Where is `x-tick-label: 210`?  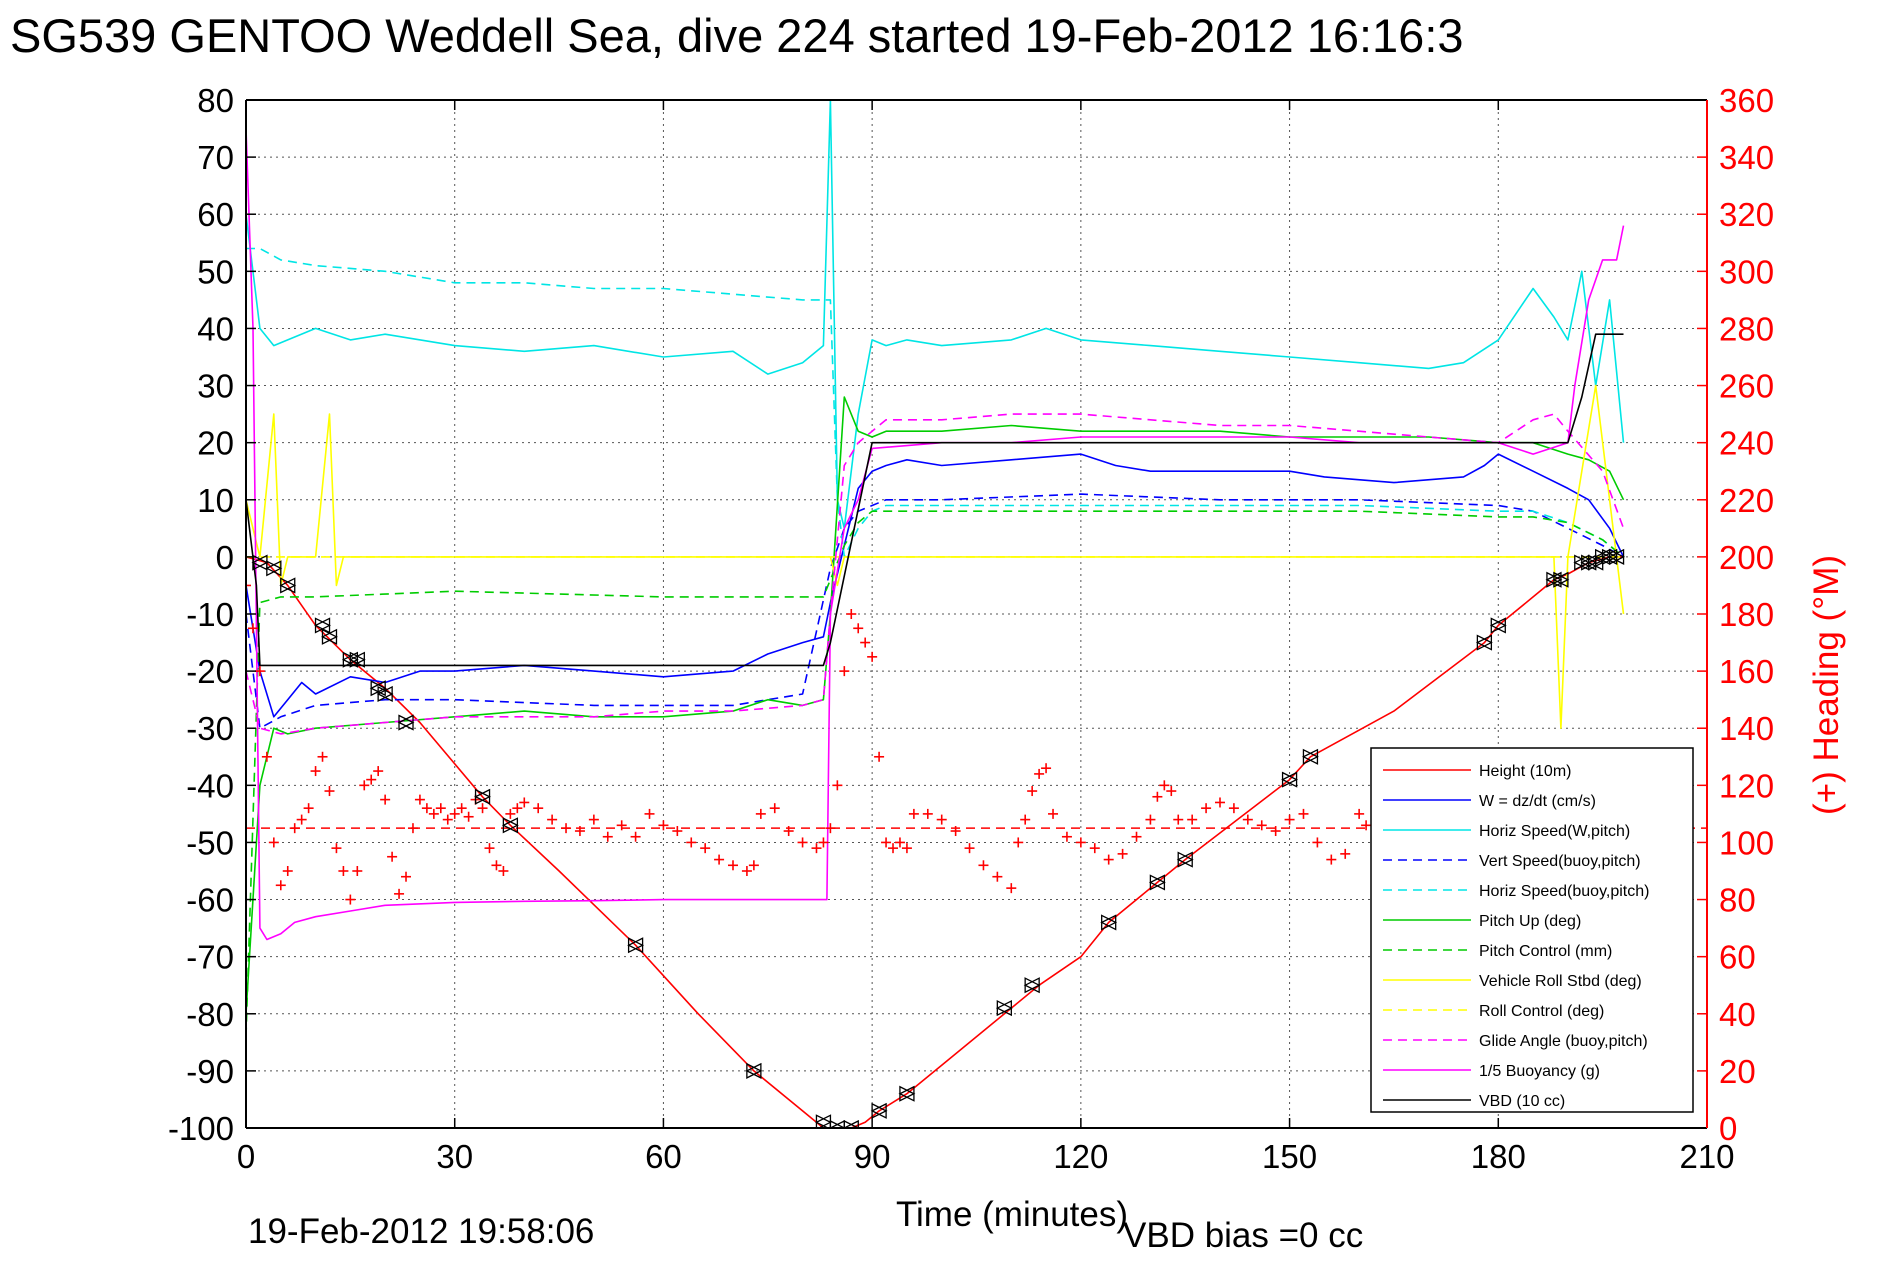
x-tick-label: 210 is located at coordinates (1706, 1156).